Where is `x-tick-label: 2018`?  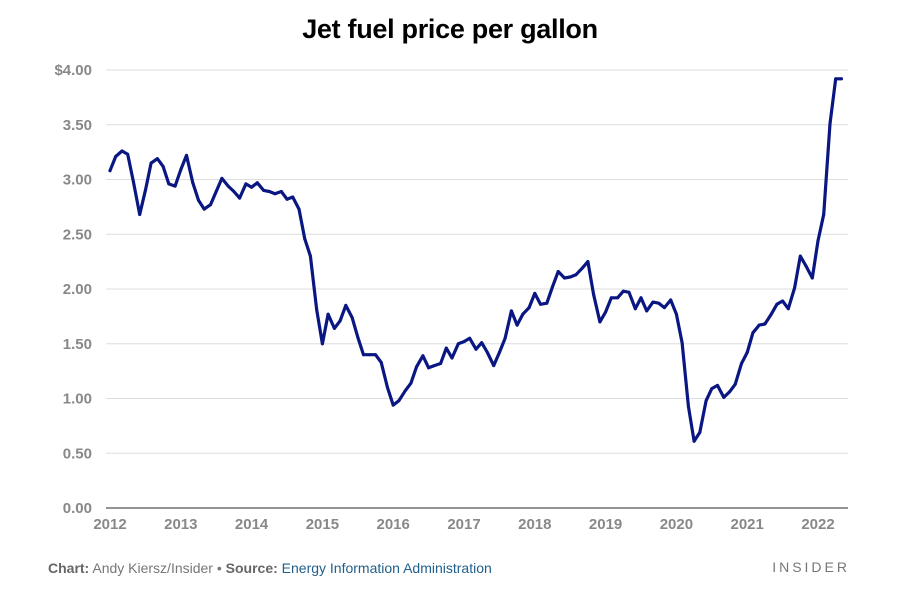 x-tick-label: 2018 is located at coordinates (534, 524).